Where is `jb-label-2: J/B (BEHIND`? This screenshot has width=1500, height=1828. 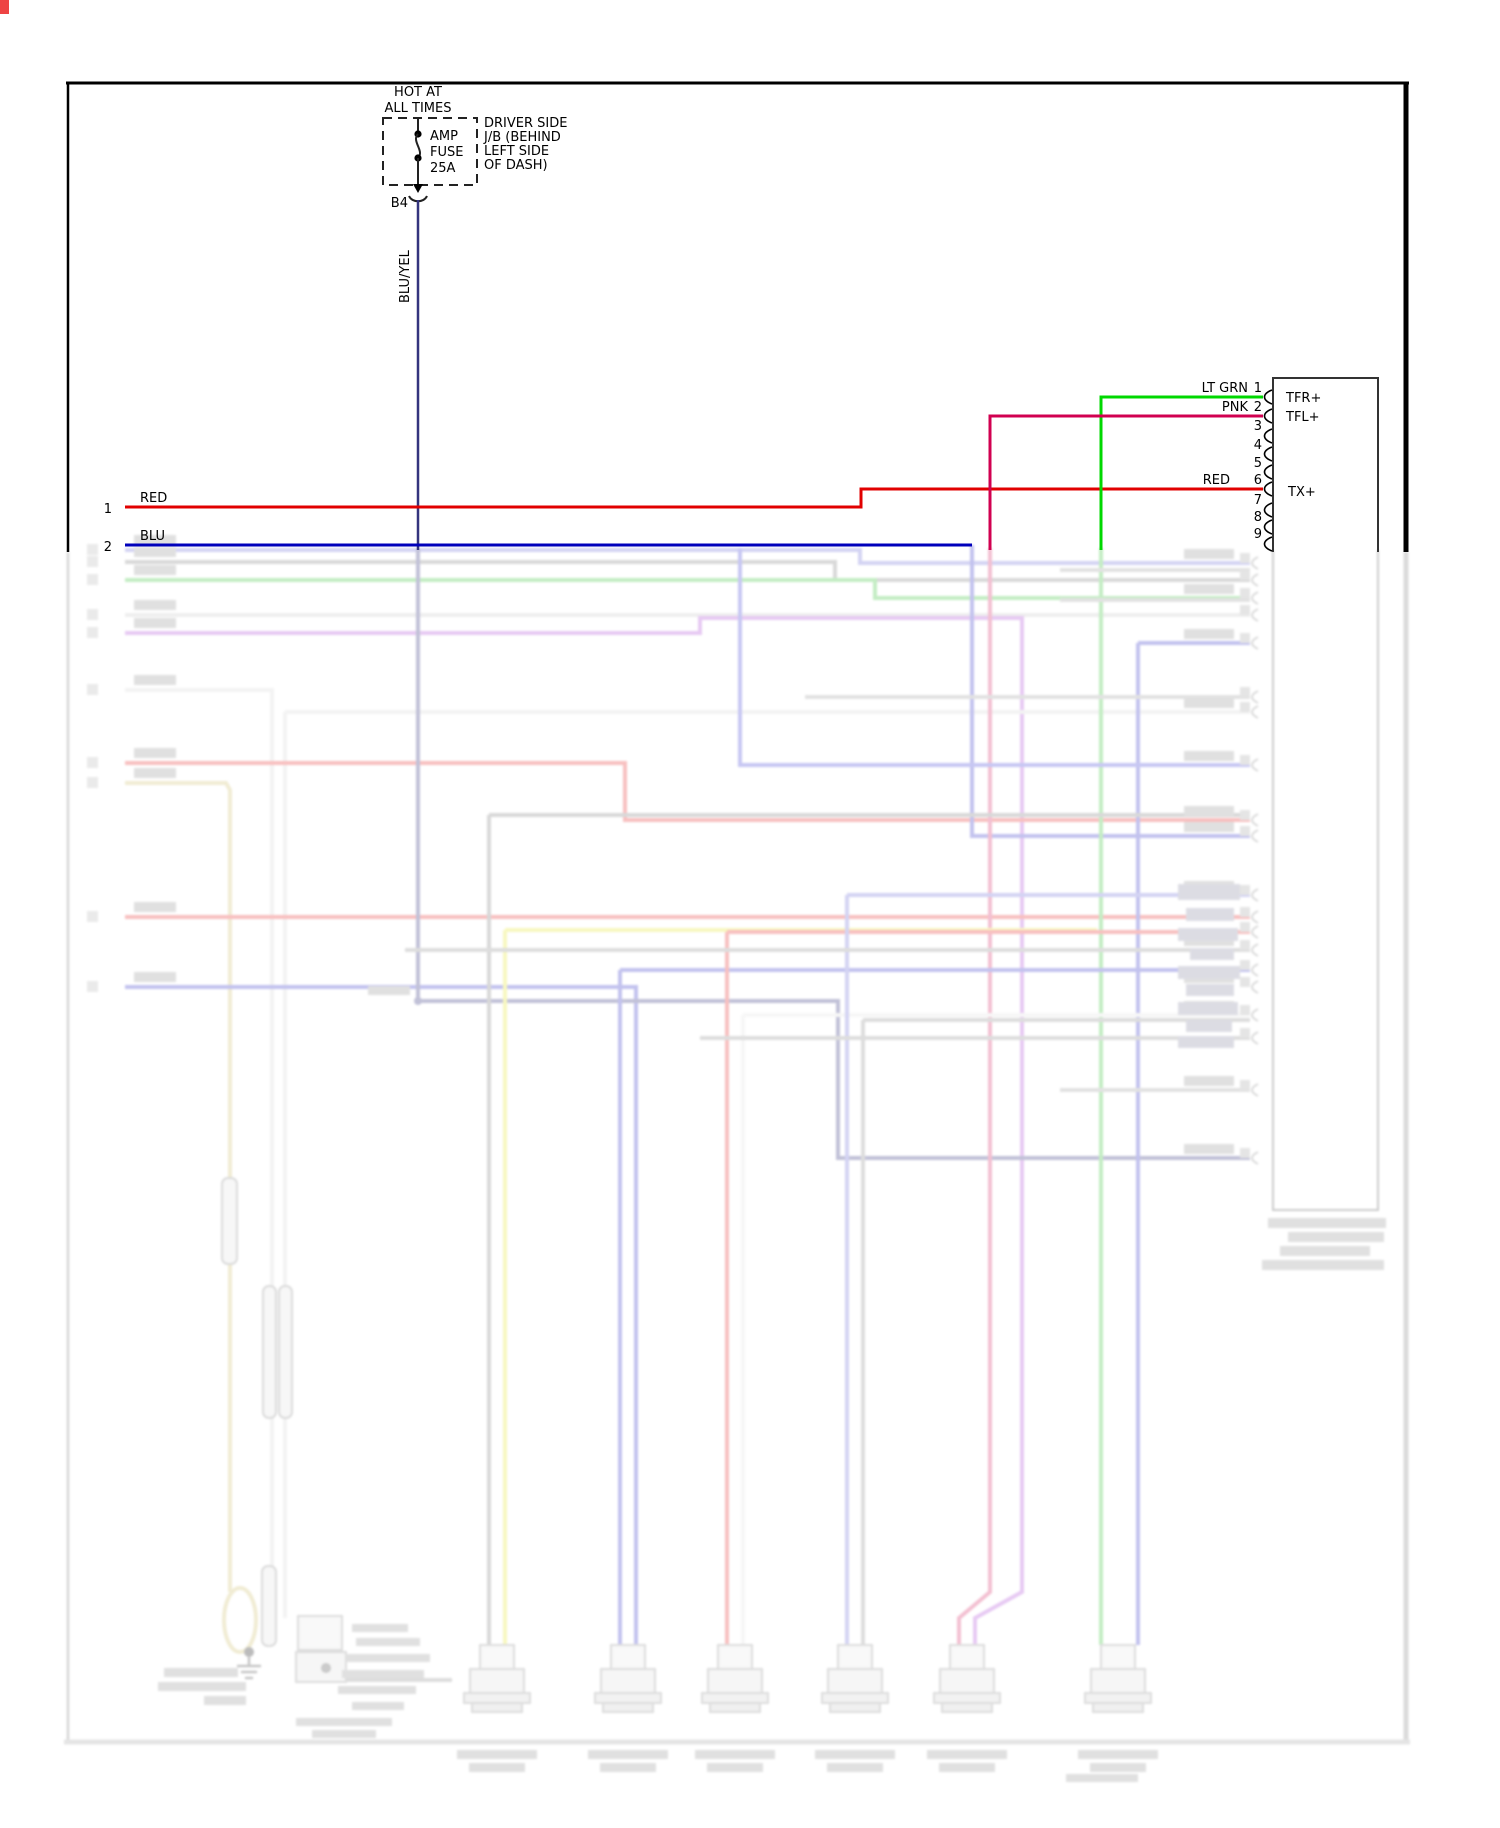 jb-label-2: J/B (BEHIND is located at coordinates (522, 137).